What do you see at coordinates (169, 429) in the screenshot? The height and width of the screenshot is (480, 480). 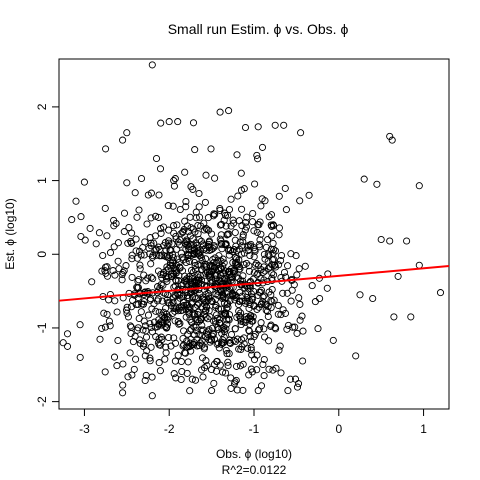 I see `x-tick-label: -2` at bounding box center [169, 429].